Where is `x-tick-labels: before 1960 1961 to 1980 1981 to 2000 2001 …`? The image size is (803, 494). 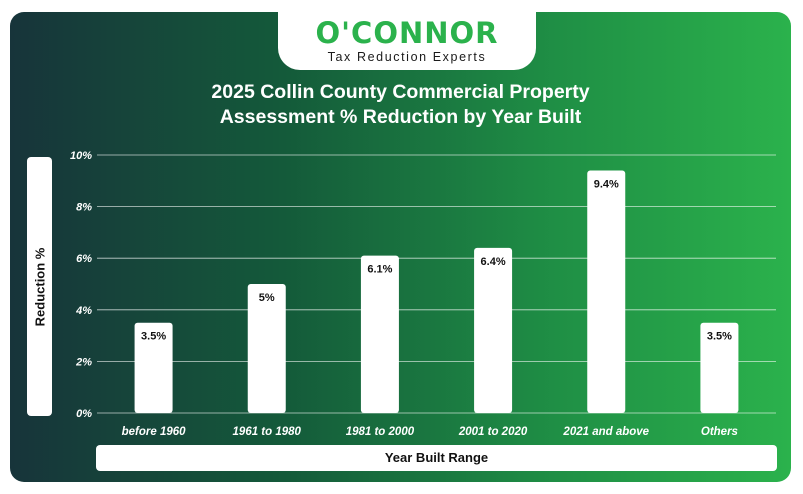 x-tick-labels: before 1960 1961 to 1980 1981 to 2000 2001 … is located at coordinates (430, 432).